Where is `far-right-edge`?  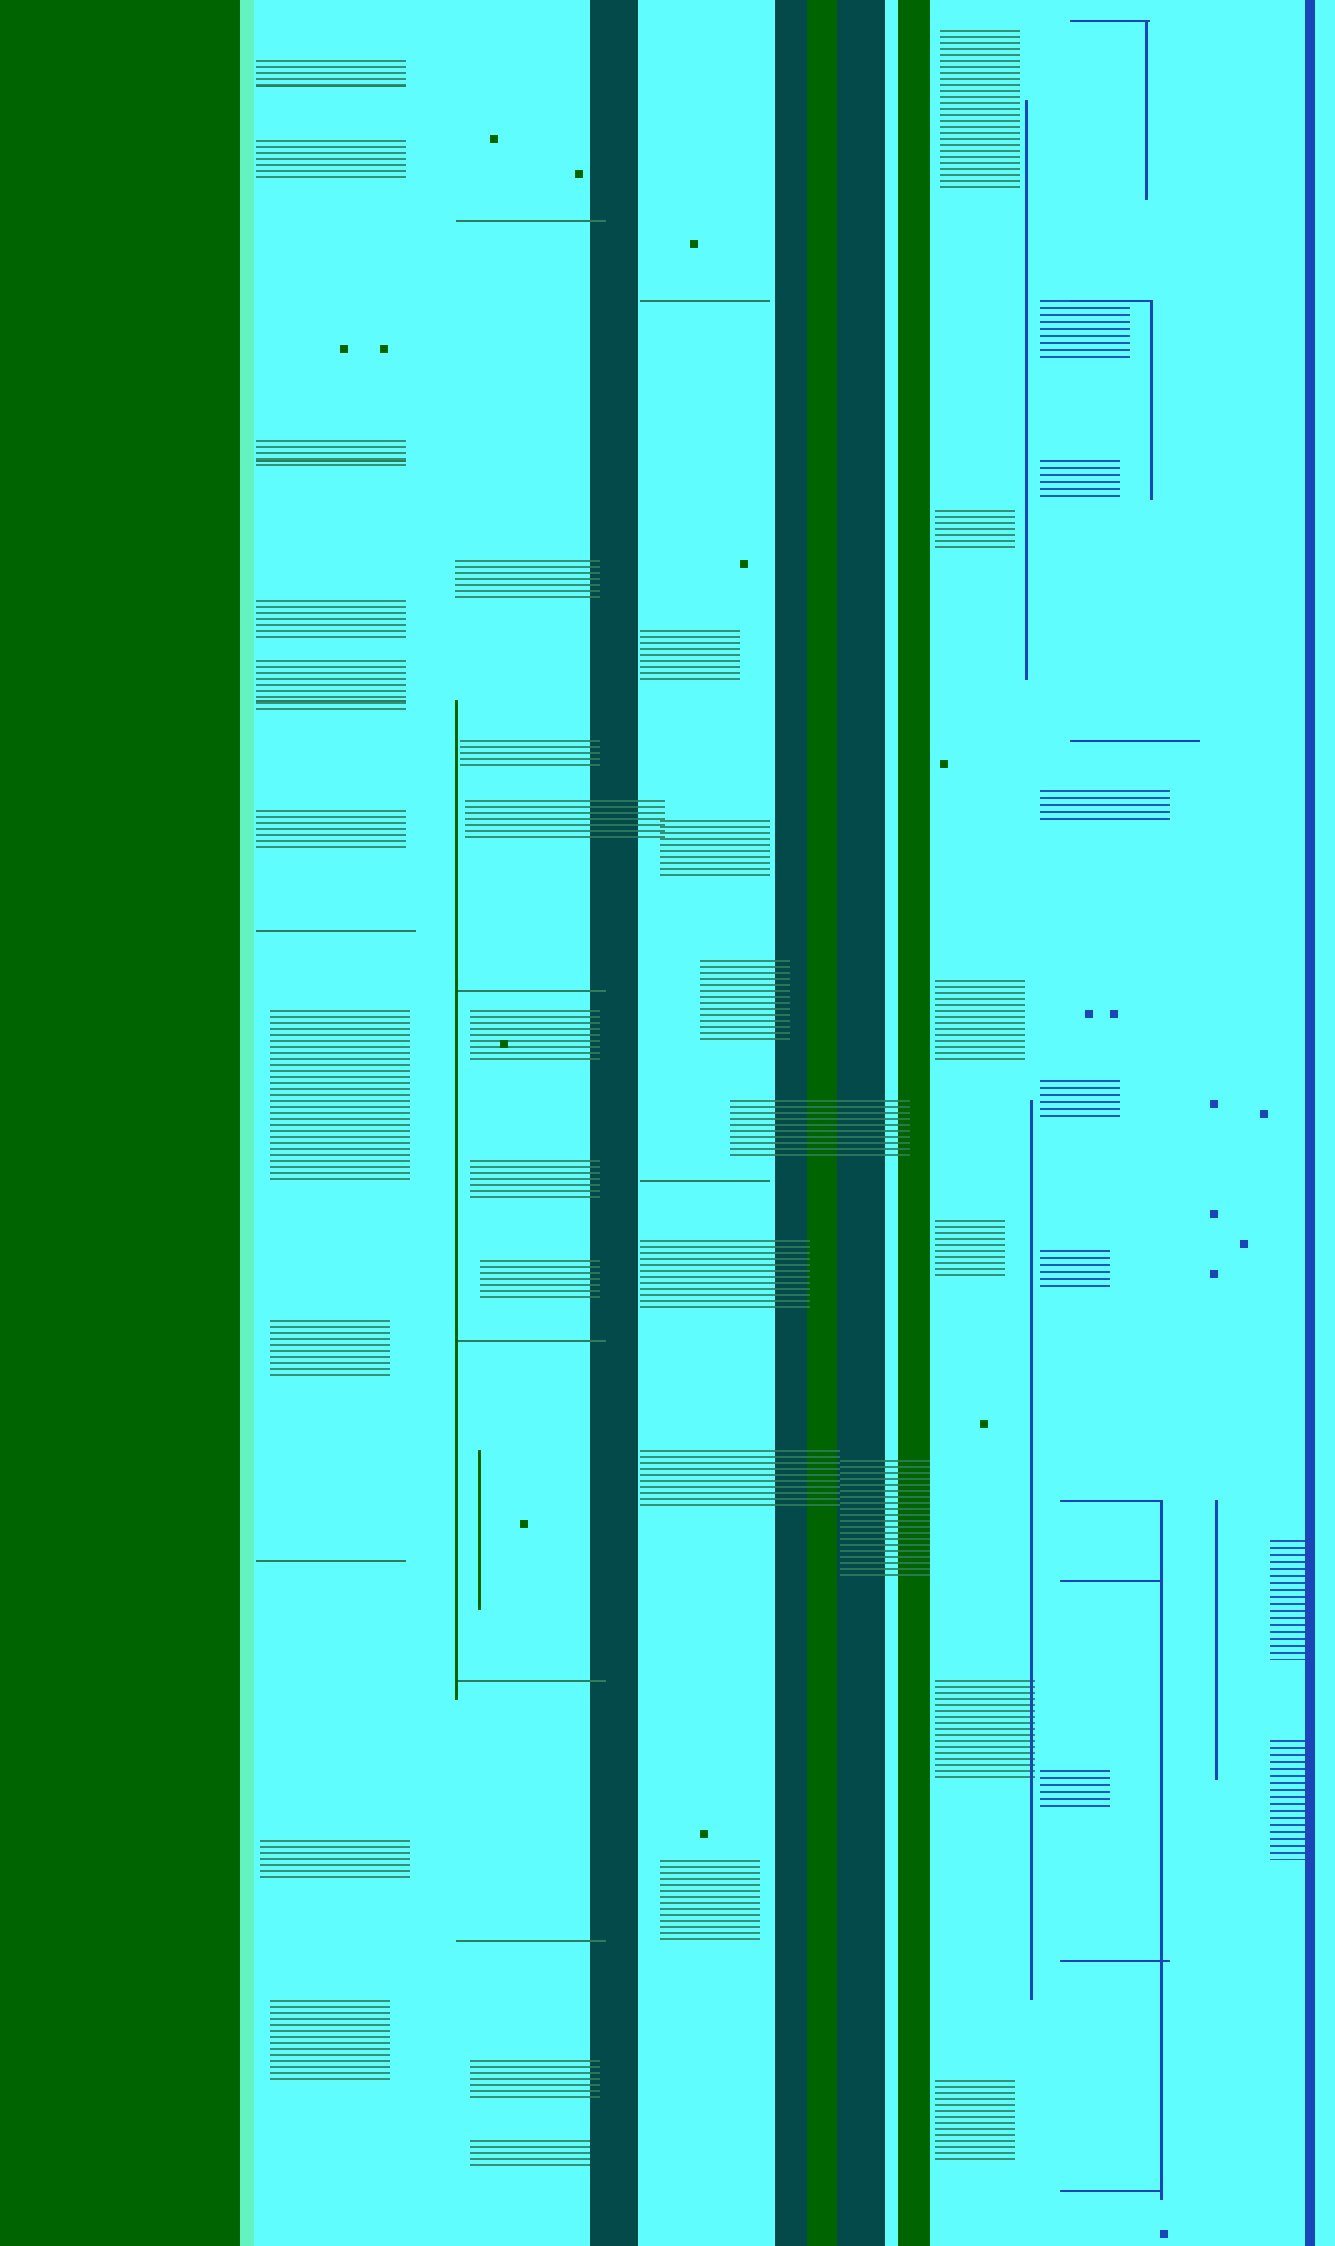 far-right-edge is located at coordinates (1331, 1123).